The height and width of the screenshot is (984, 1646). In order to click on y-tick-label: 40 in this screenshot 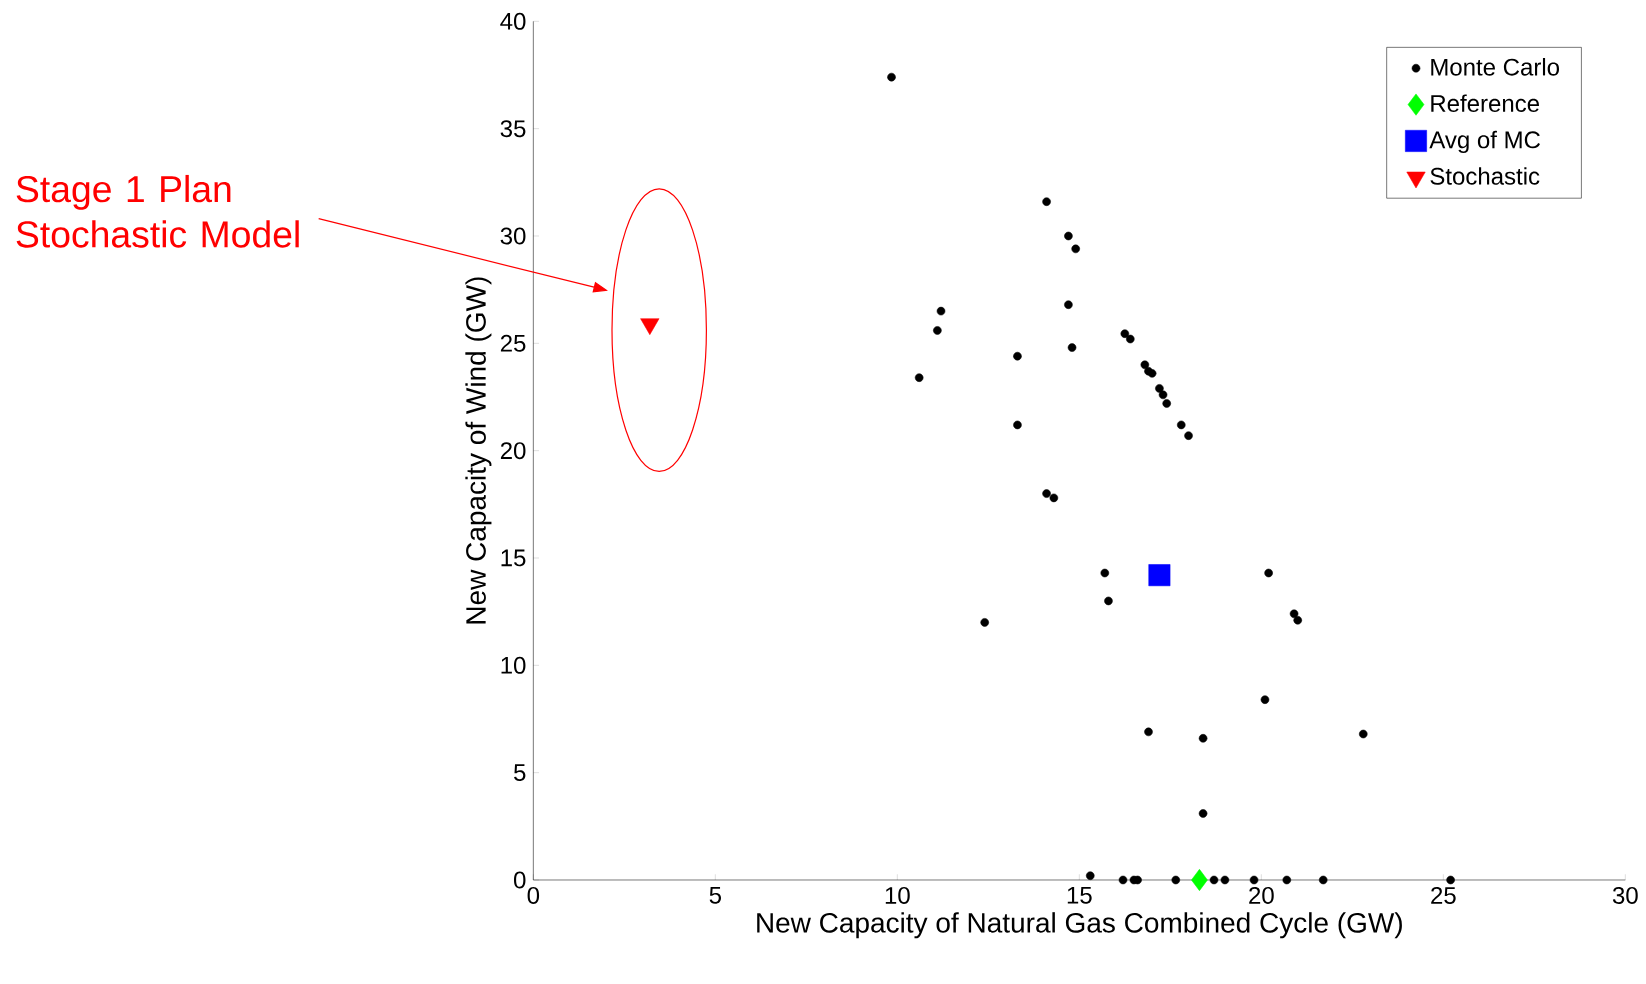, I will do `click(513, 21)`.